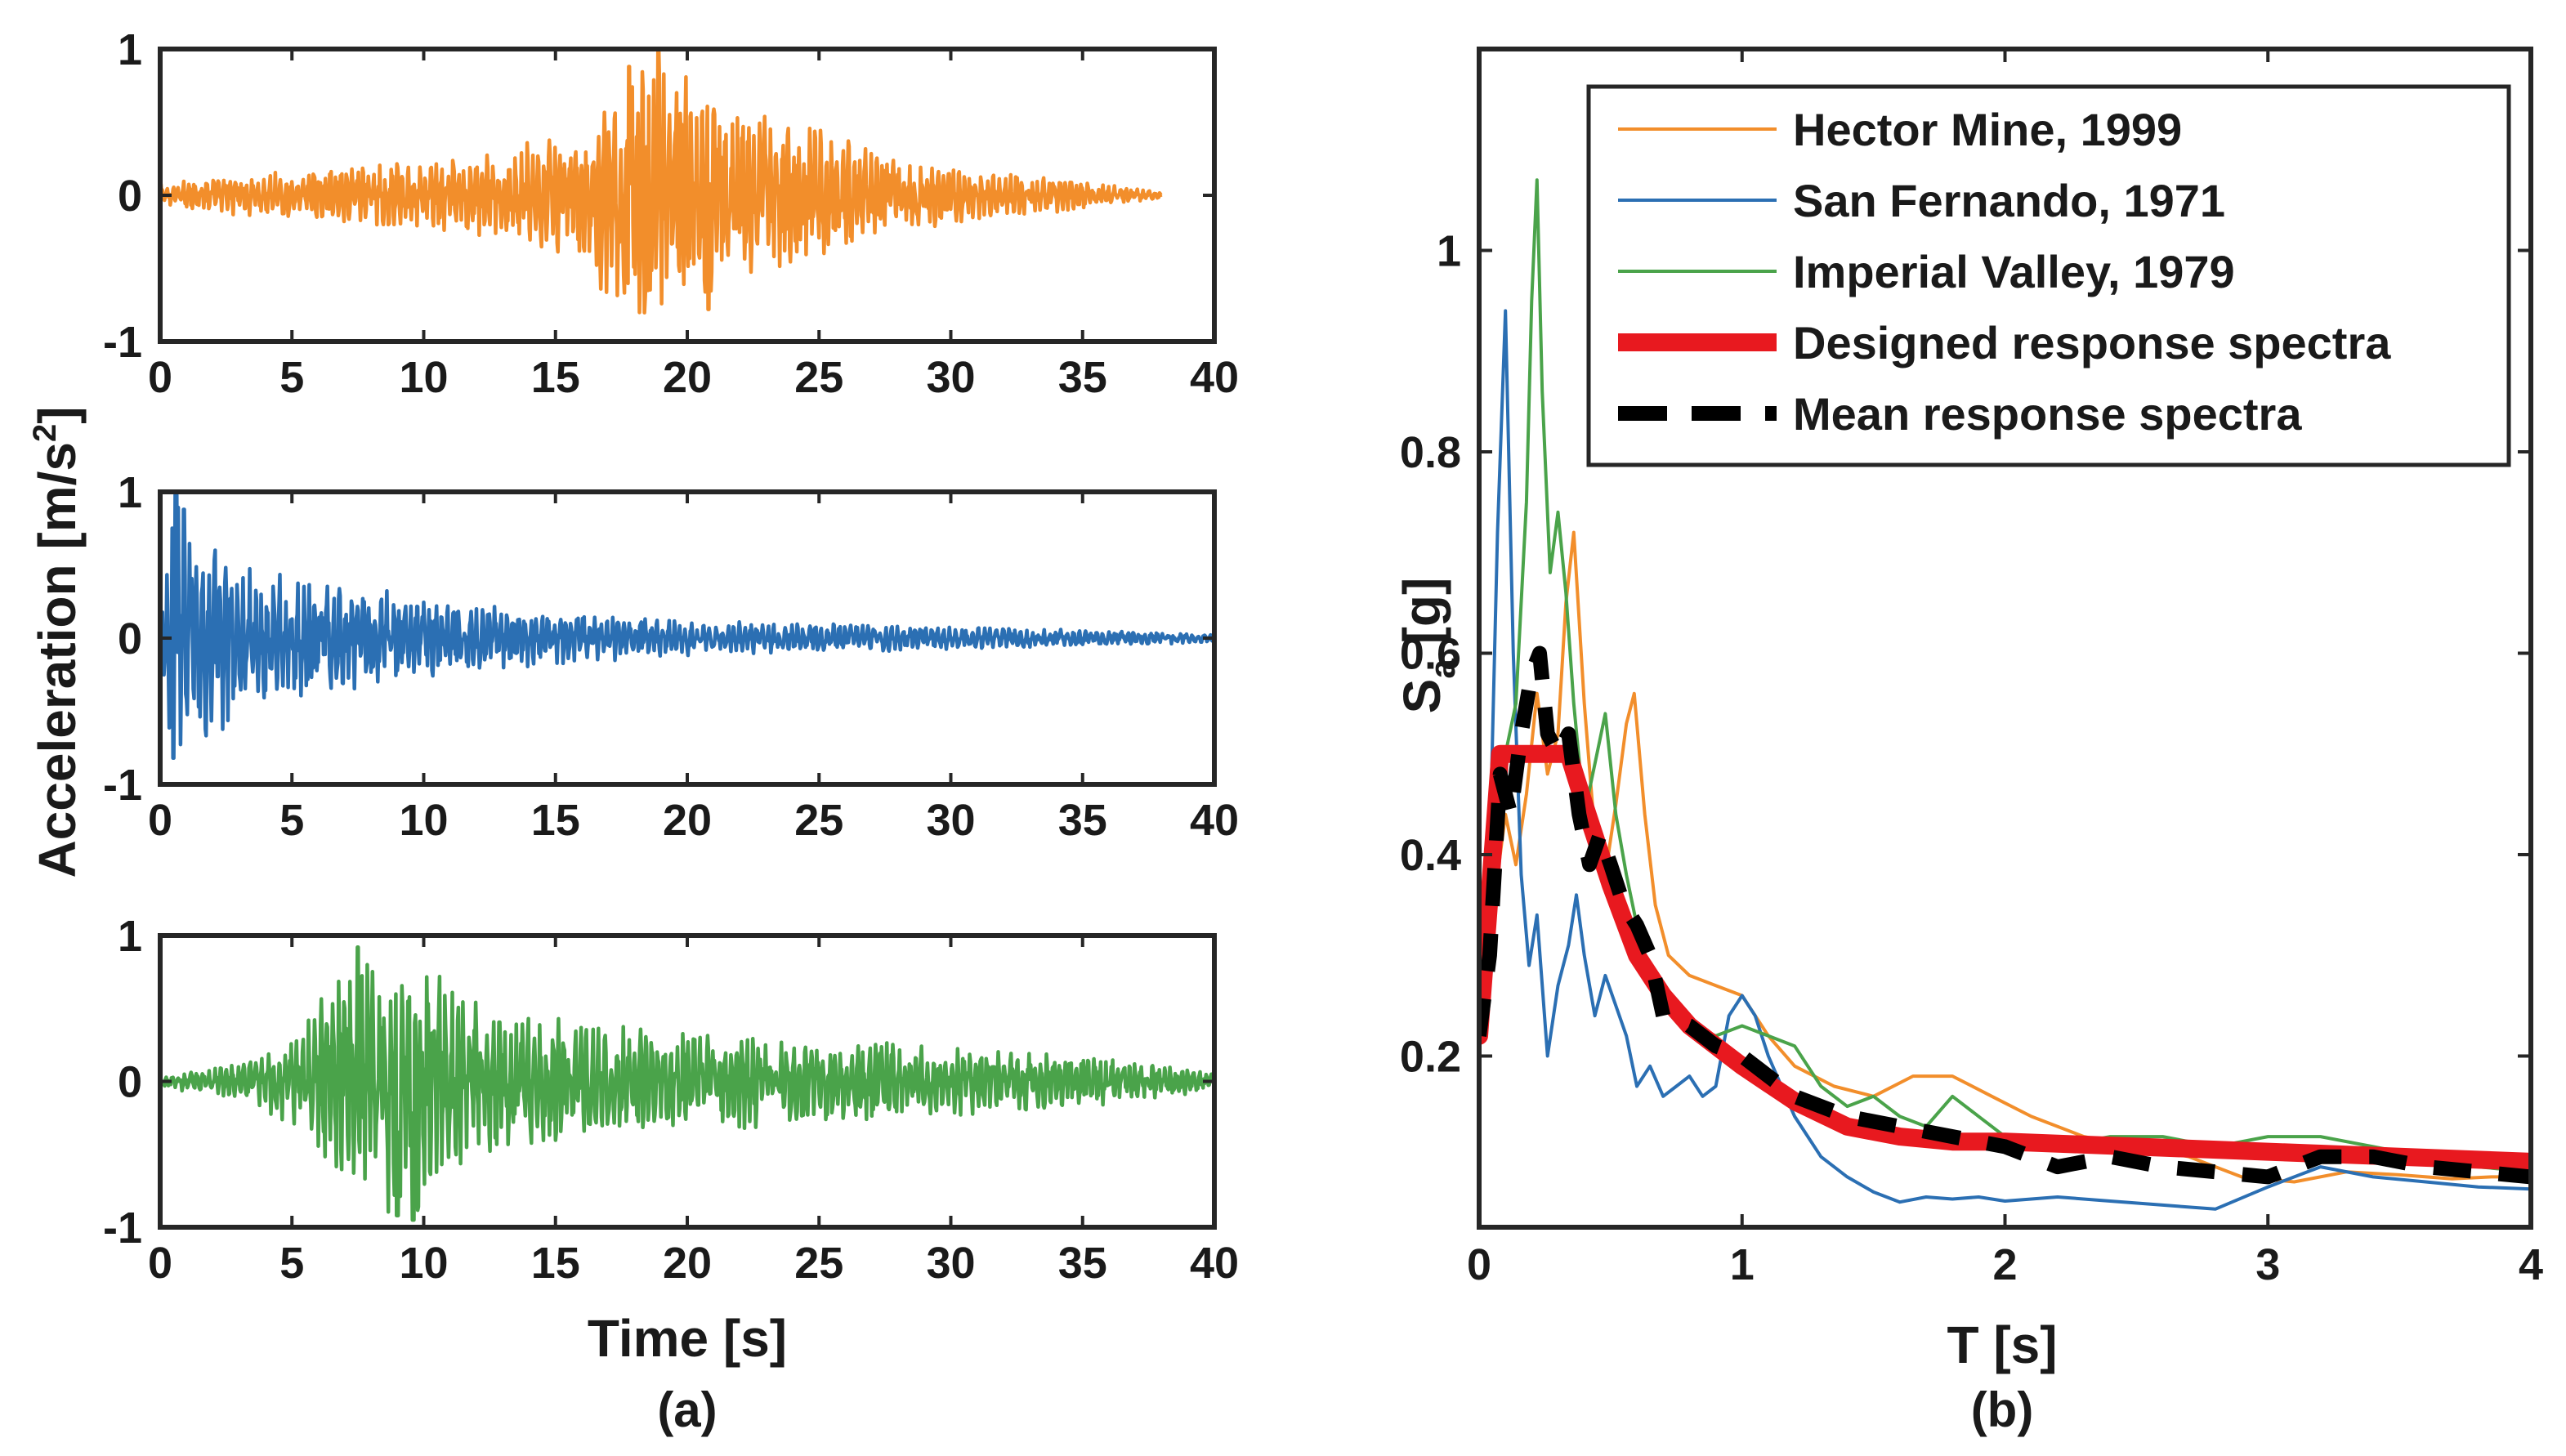 Image resolution: width=2566 pixels, height=1456 pixels. What do you see at coordinates (687, 1338) in the screenshot?
I see `panel-a-xlabel: Time [s]` at bounding box center [687, 1338].